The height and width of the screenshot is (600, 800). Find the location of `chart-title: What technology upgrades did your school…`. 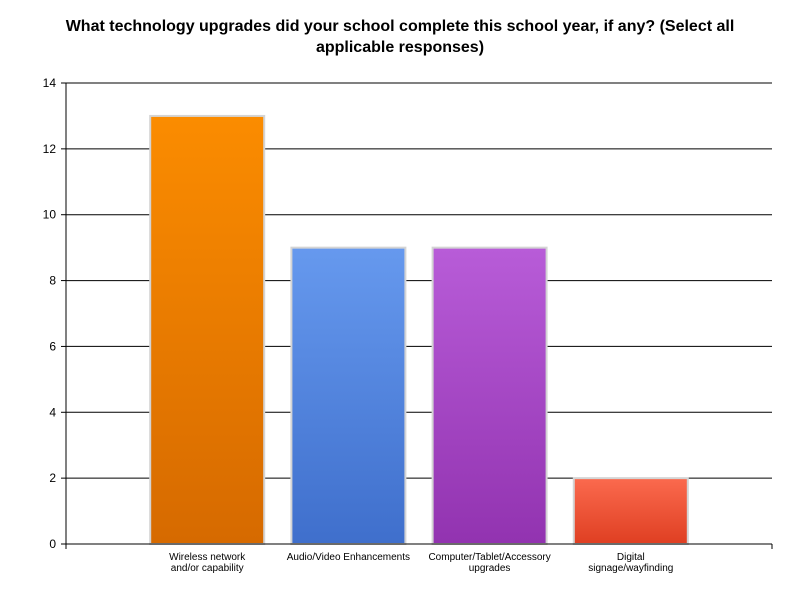

chart-title: What technology upgrades did your school… is located at coordinates (400, 37).